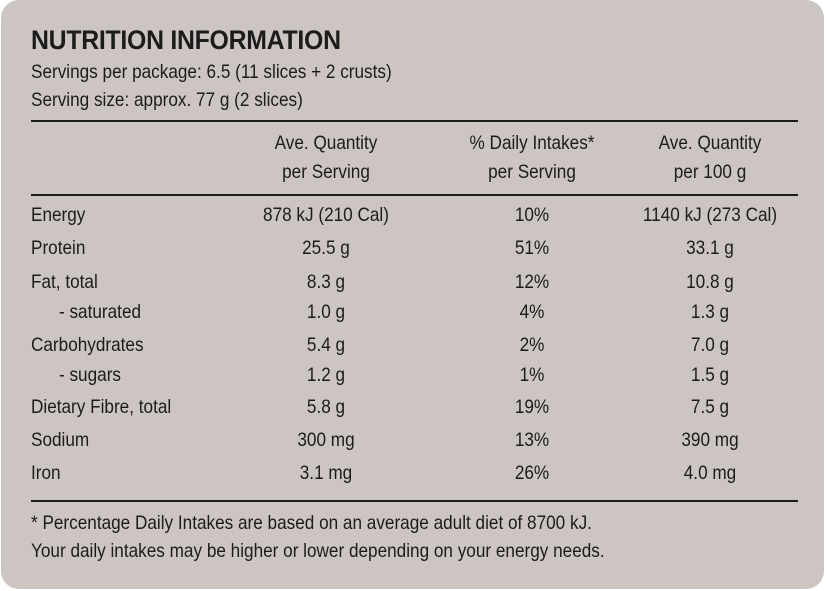 The width and height of the screenshot is (827, 591). Describe the element at coordinates (60, 440) in the screenshot. I see `nutrient-name: Sodium` at that location.